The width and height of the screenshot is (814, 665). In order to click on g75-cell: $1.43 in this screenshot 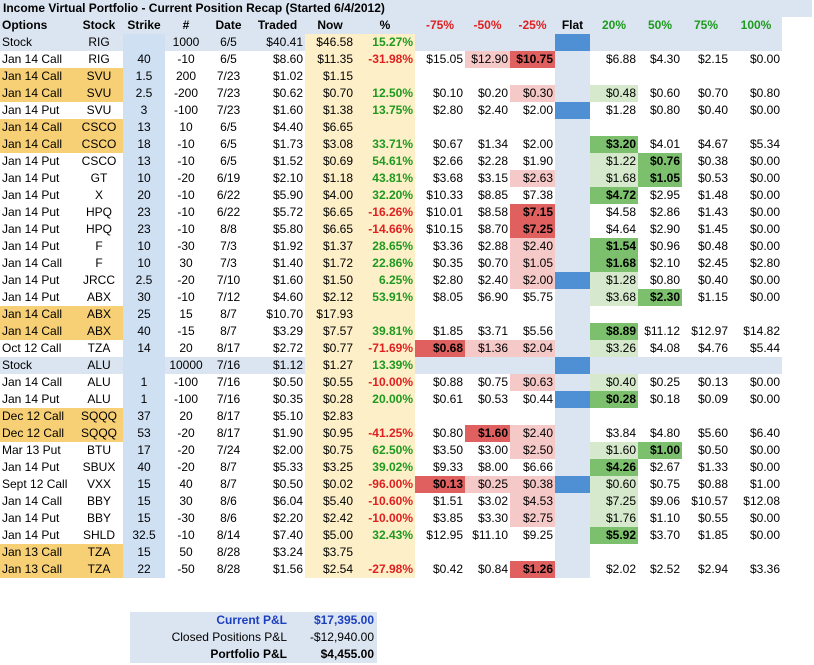, I will do `click(712, 212)`.